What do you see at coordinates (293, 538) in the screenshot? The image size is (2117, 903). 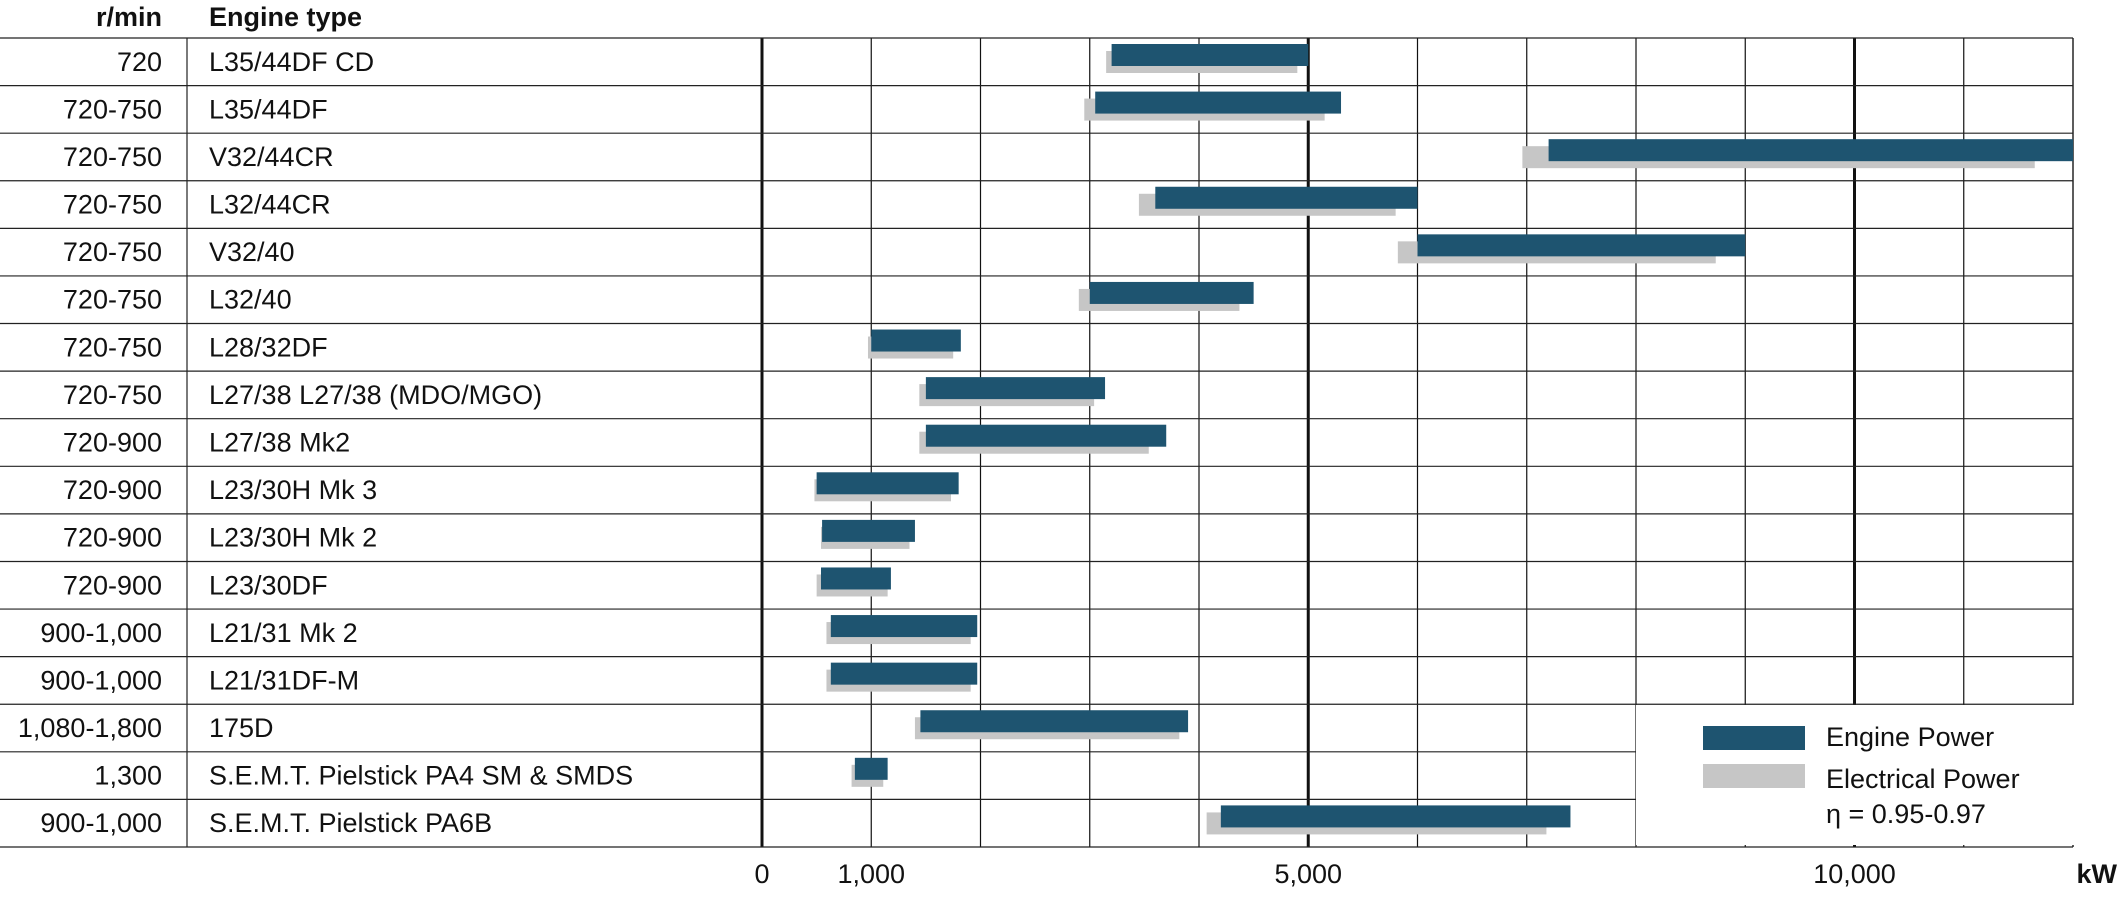 I see `row-engine-type: L23/30H Mk 2` at bounding box center [293, 538].